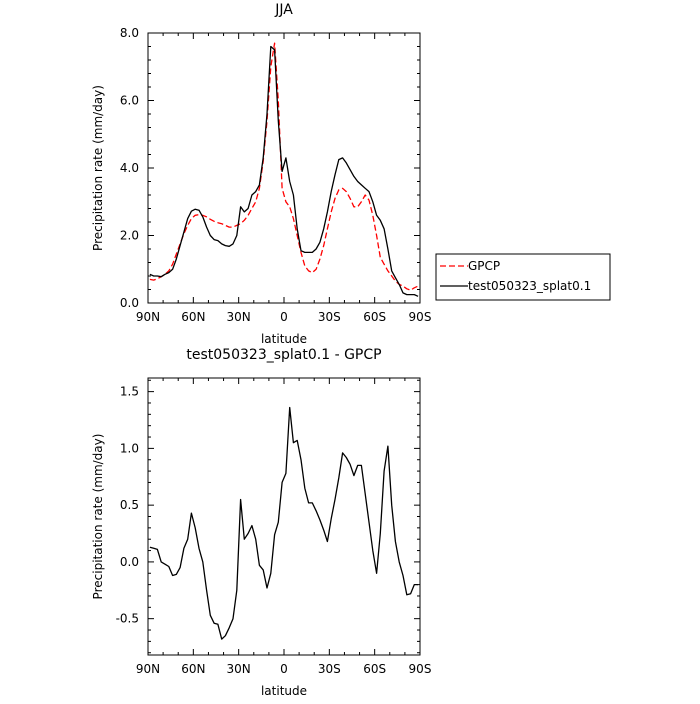 The height and width of the screenshot is (704, 700). What do you see at coordinates (284, 691) in the screenshot?
I see `bottom-x-axis-label: latitude` at bounding box center [284, 691].